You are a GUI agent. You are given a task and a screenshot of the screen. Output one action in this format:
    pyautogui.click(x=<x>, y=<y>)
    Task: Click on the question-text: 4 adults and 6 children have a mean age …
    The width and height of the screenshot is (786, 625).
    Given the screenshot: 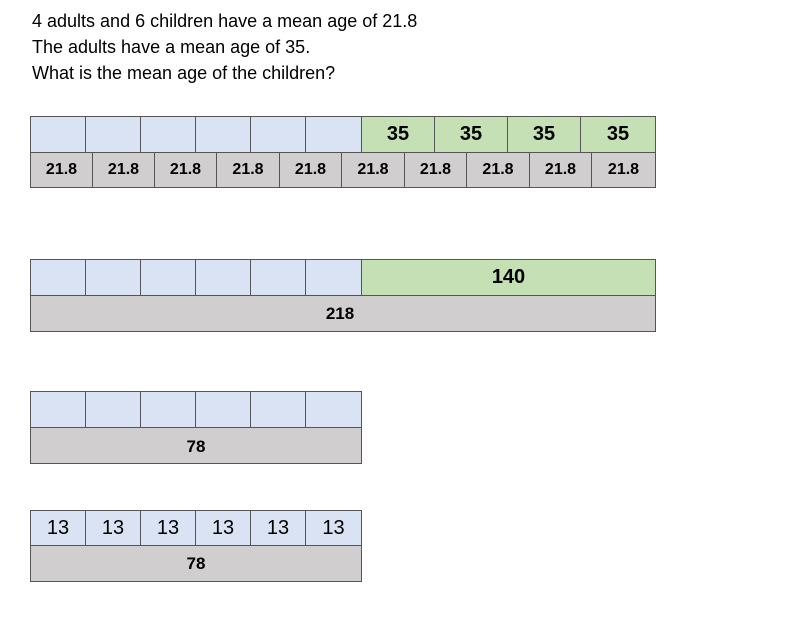 What is the action you would take?
    pyautogui.click(x=224, y=47)
    